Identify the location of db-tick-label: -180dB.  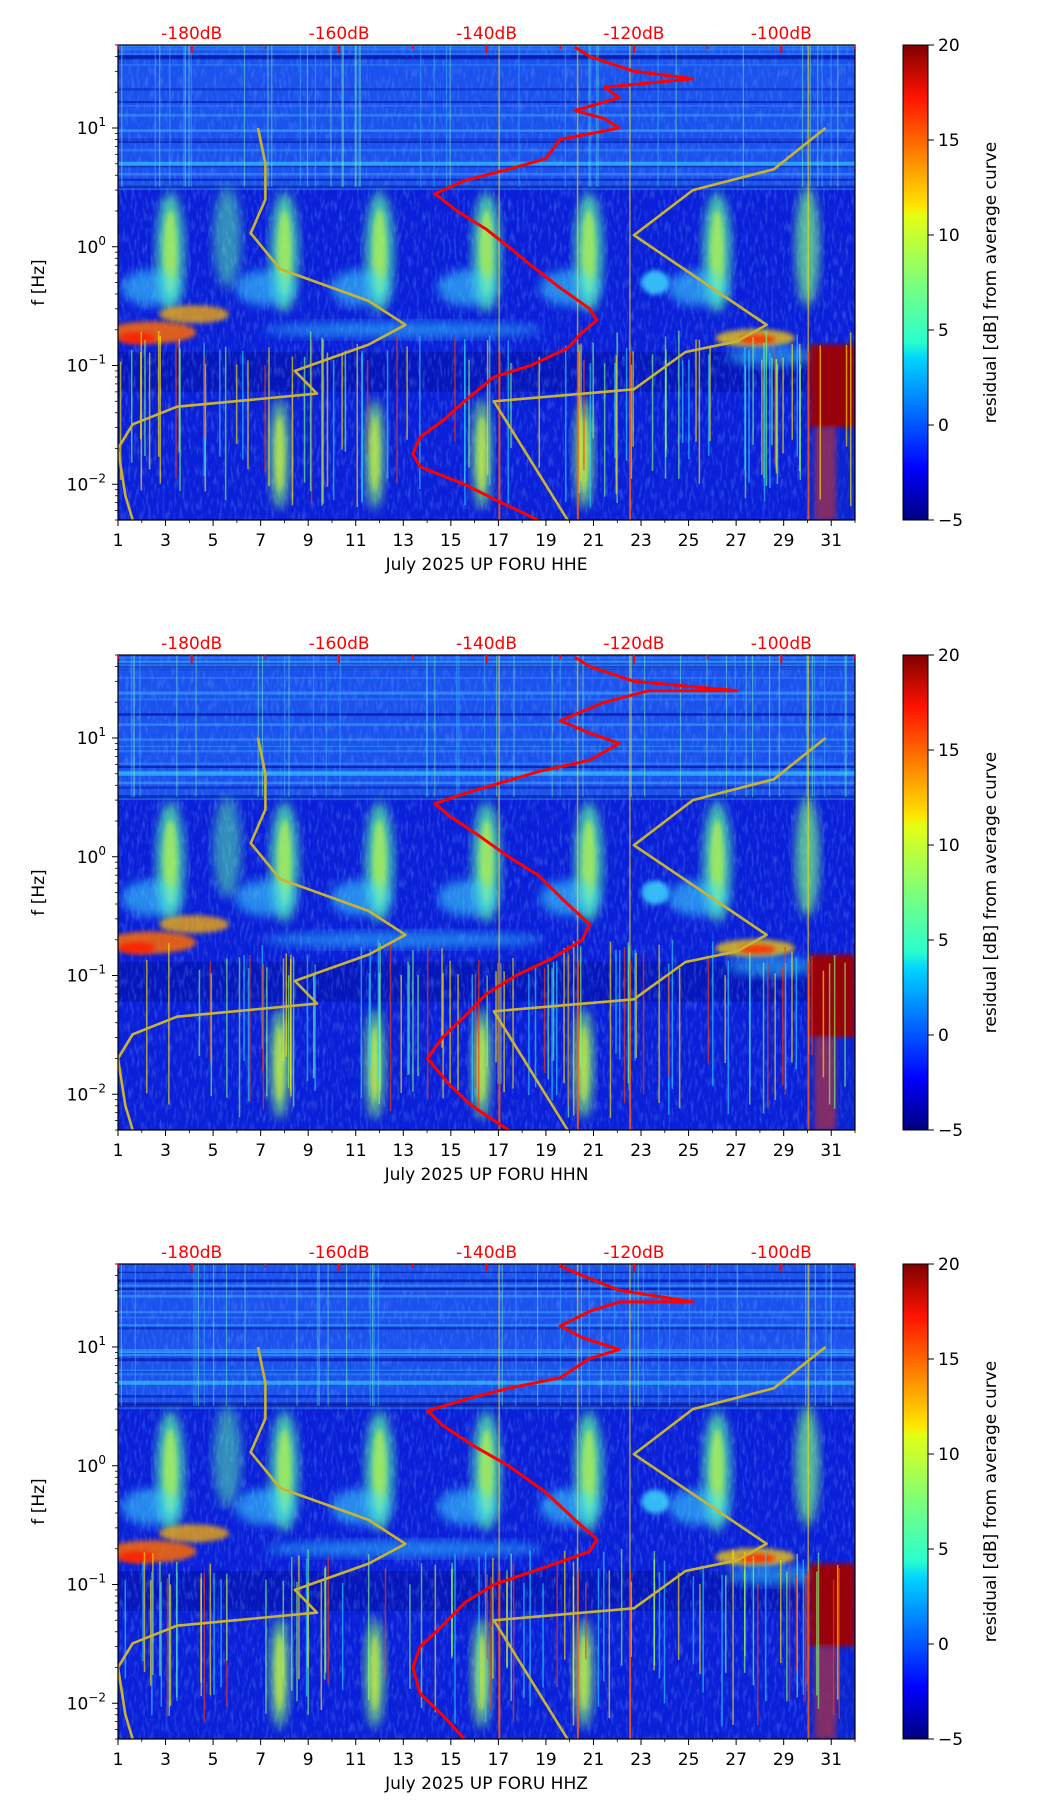
(191, 1253).